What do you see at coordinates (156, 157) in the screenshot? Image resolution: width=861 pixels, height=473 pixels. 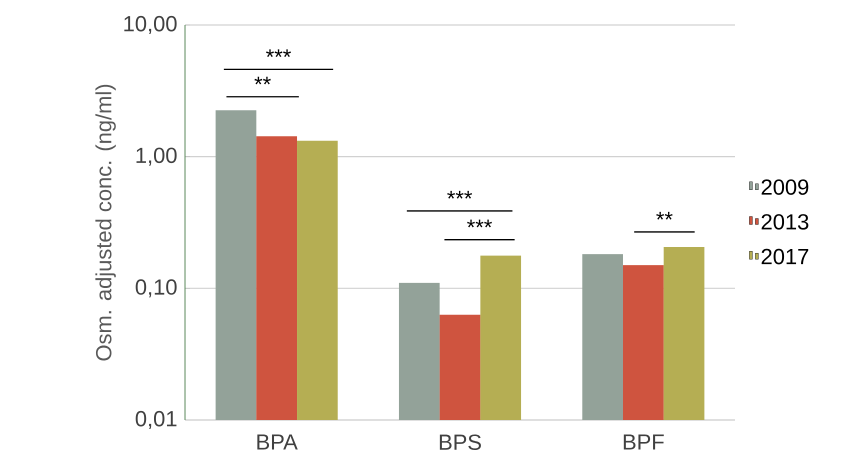 I see `y-tick-label: 1,00` at bounding box center [156, 157].